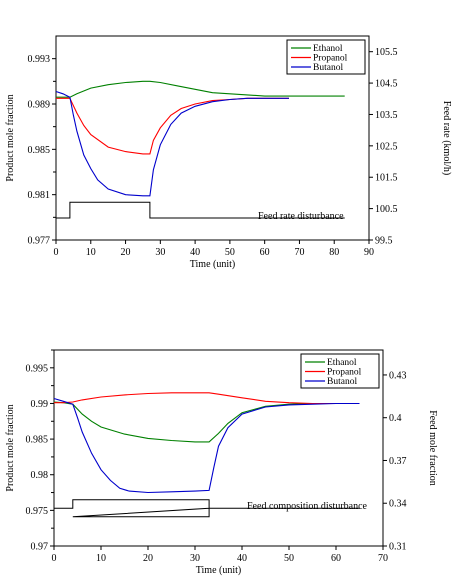 The width and height of the screenshot is (453, 588). Describe the element at coordinates (398, 461) in the screenshot. I see `y2-tick-label: 0.37` at that location.